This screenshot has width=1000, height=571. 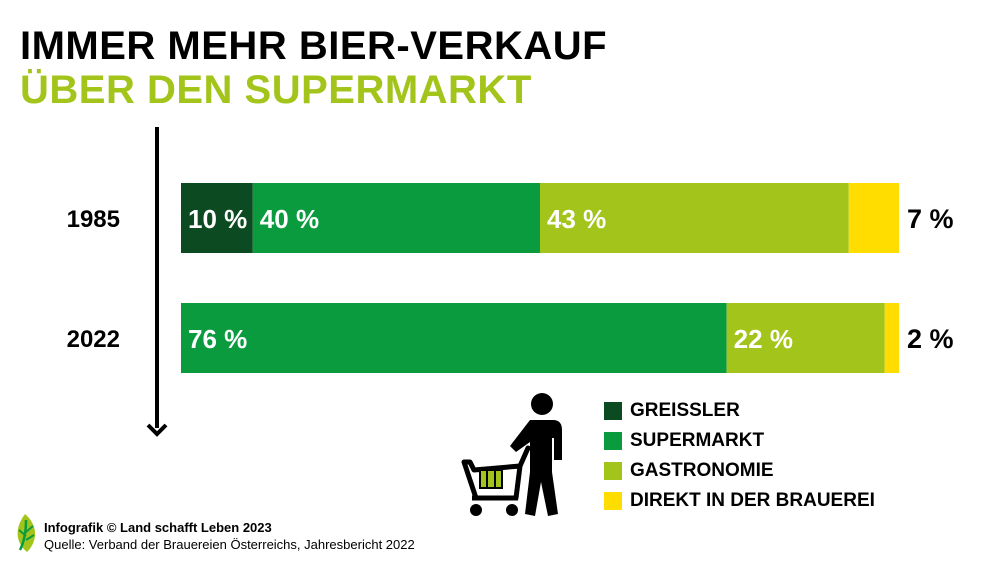 What do you see at coordinates (511, 454) in the screenshot?
I see `shopping-cart-person-icon` at bounding box center [511, 454].